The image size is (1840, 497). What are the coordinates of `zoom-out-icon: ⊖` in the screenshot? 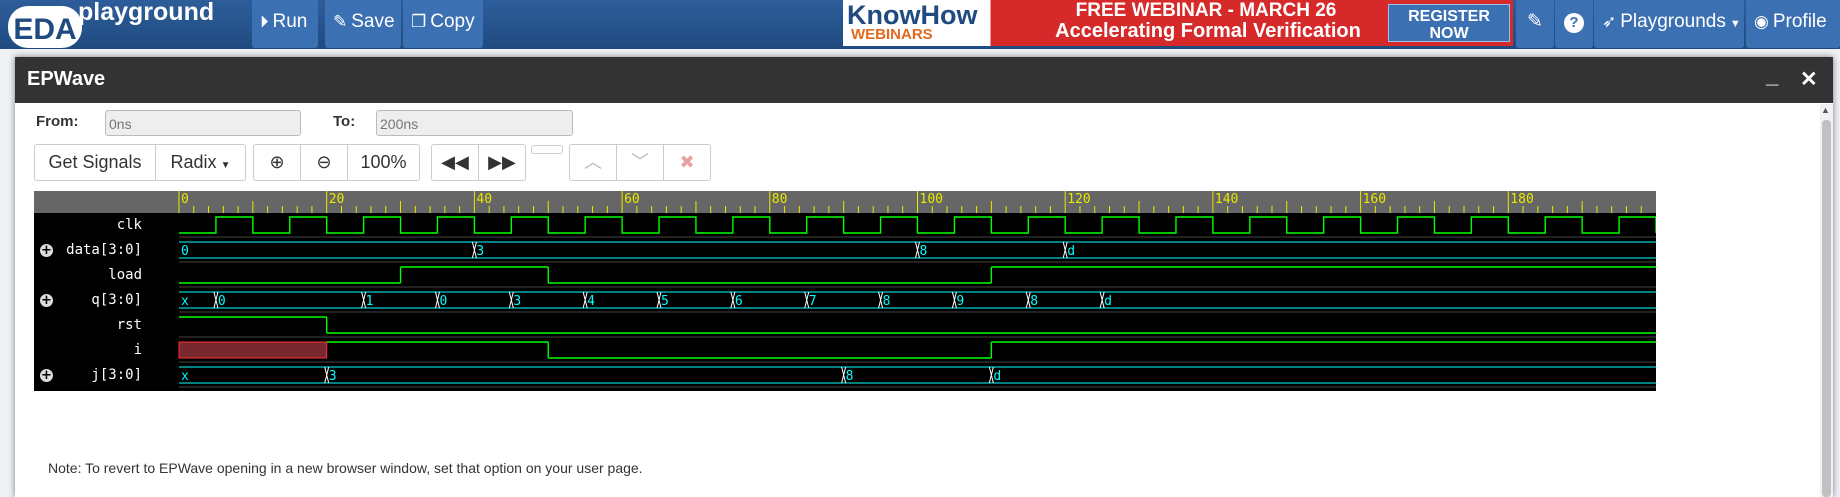 It's located at (324, 162).